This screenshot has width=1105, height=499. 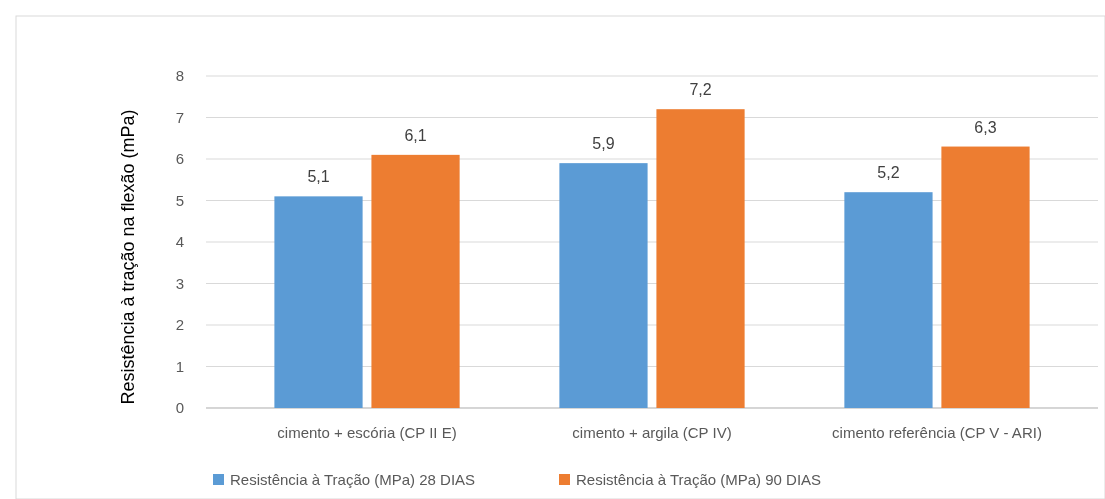 I want to click on legend-label: Resistência à Tração (MPa) 90 DIAS, so click(x=699, y=480).